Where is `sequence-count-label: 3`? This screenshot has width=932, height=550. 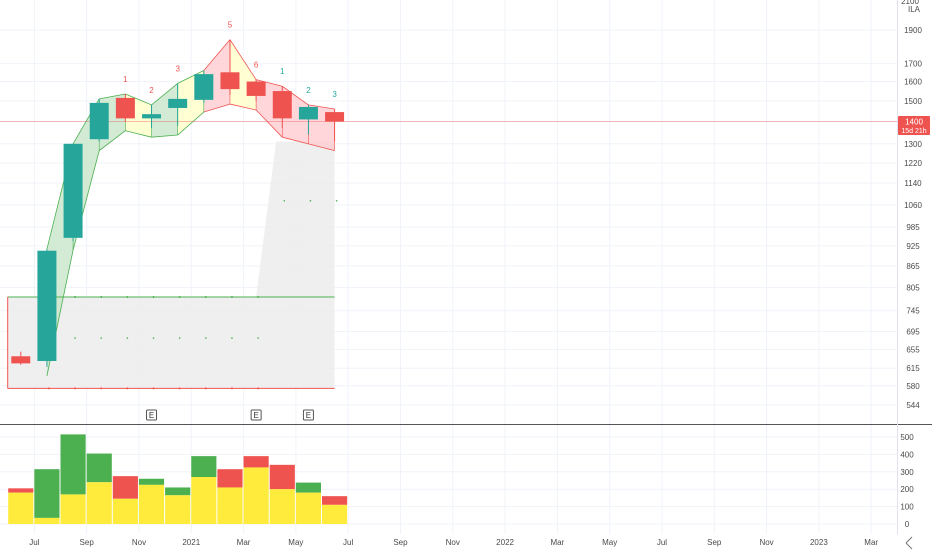
sequence-count-label: 3 is located at coordinates (334, 94).